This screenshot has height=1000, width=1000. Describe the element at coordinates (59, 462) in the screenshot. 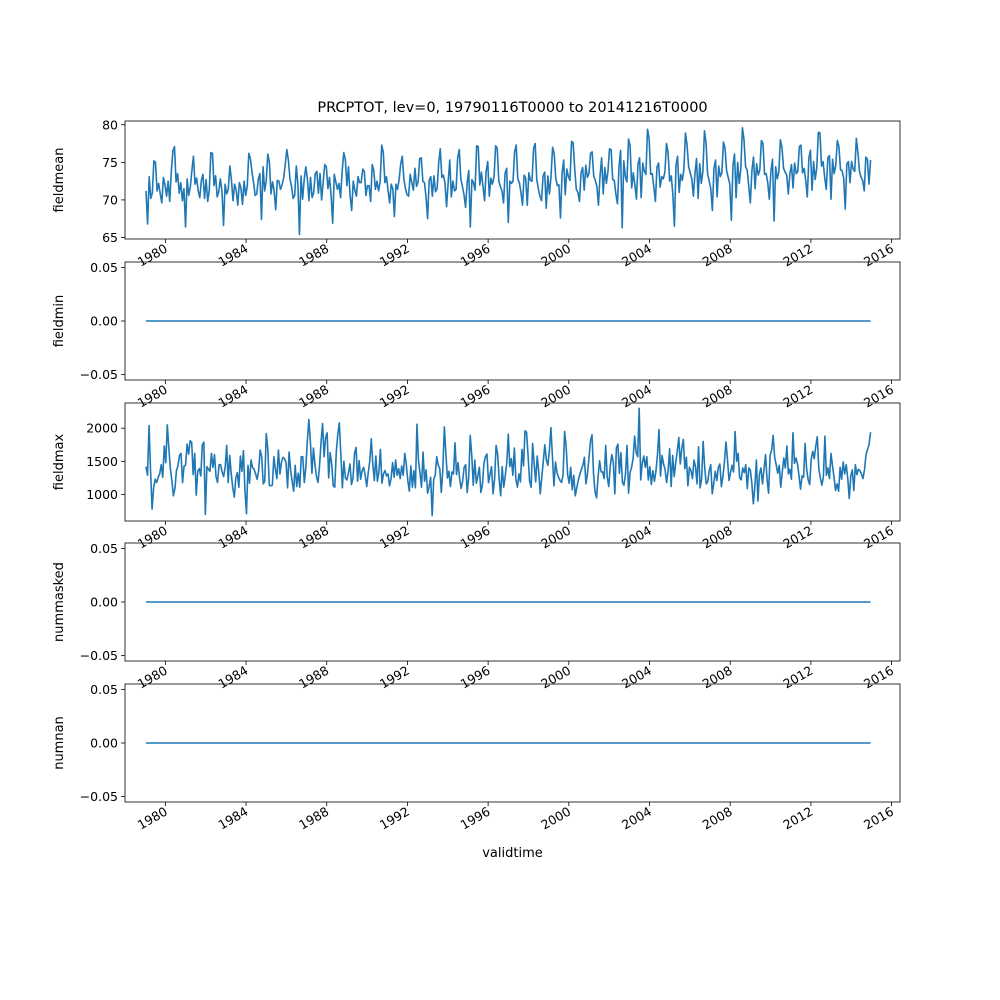

I see `y-axis-label: fieldmax` at that location.